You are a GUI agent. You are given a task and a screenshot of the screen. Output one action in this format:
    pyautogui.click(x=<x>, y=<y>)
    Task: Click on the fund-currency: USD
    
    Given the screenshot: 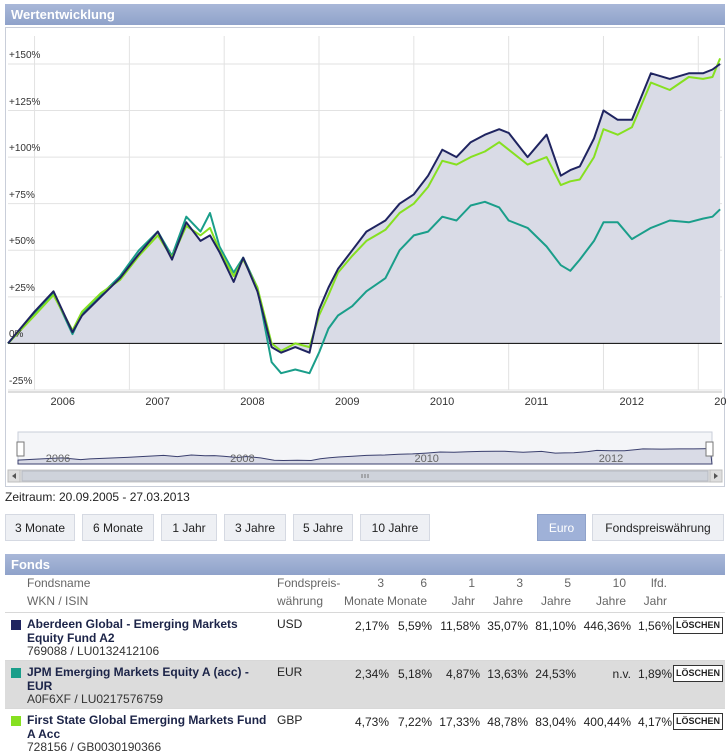 What is the action you would take?
    pyautogui.click(x=290, y=624)
    